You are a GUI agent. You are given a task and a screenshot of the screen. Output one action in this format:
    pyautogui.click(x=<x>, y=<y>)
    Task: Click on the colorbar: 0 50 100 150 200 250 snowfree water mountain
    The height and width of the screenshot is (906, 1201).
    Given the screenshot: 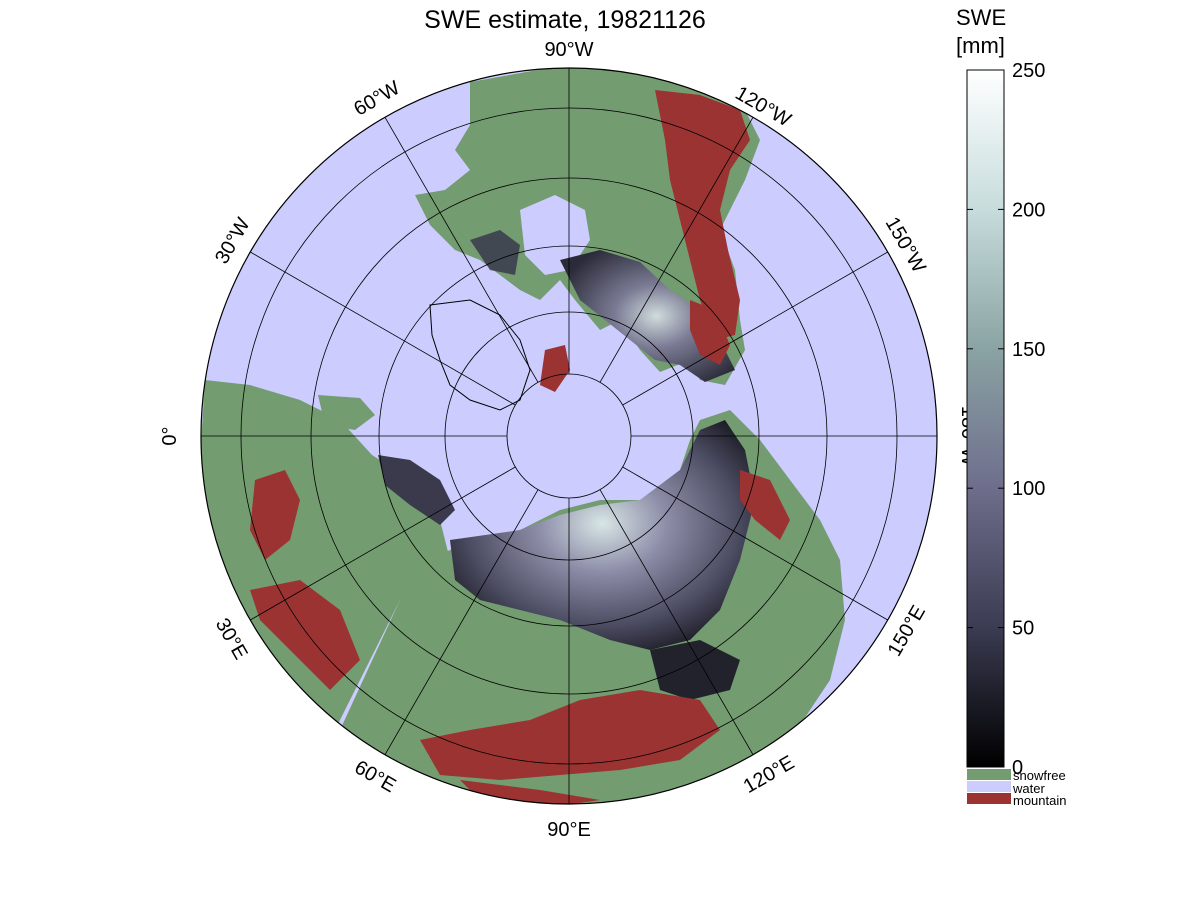 What is the action you would take?
    pyautogui.click(x=1016, y=434)
    